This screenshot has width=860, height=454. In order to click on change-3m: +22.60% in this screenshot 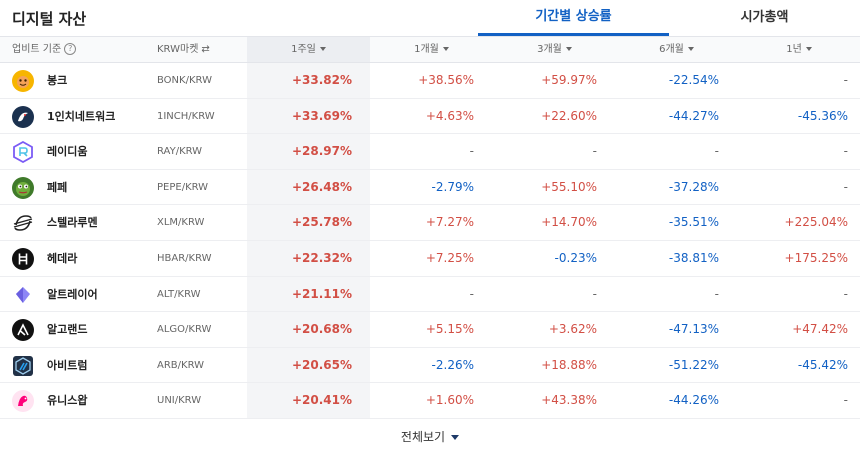, I will do `click(569, 115)`.